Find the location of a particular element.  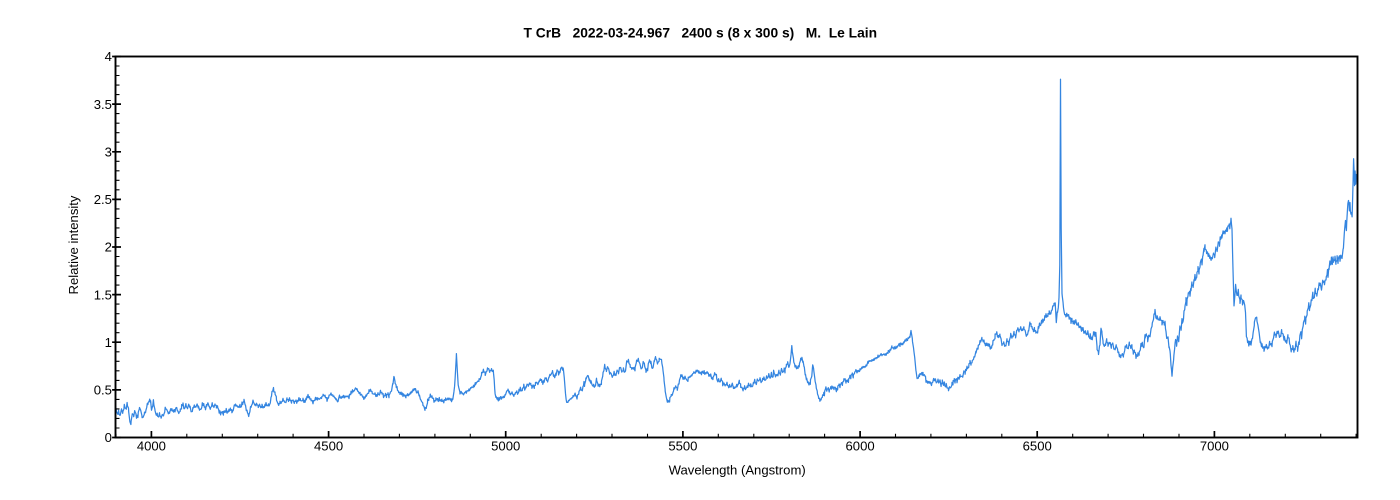

svg-text: Relative intensity is located at coordinates (73, 244).